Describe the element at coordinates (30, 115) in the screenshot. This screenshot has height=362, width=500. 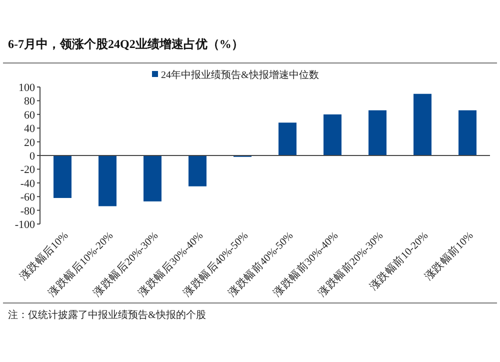
I see `y-tick-label: 60` at that location.